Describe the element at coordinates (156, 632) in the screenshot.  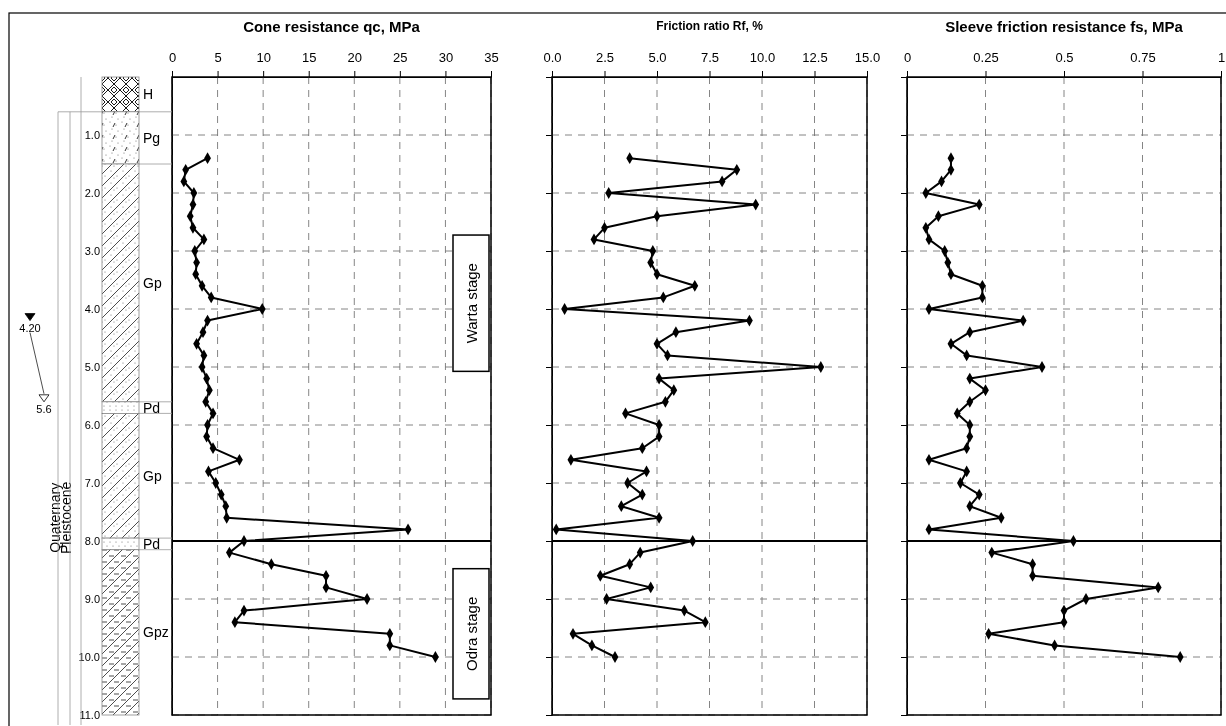
I see `text: Gpz` at that location.